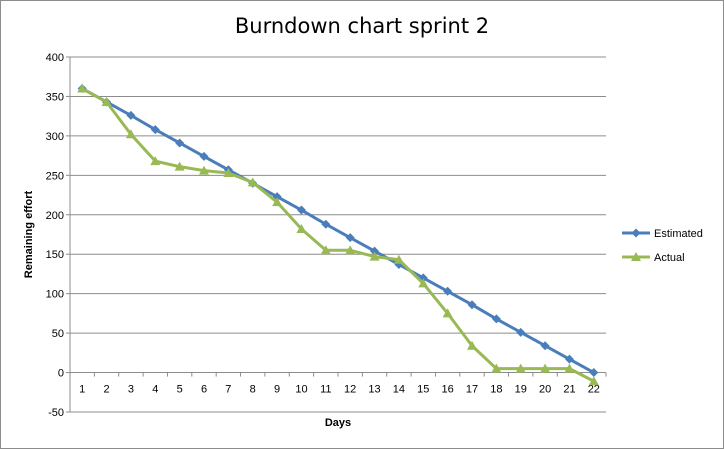 Image resolution: width=724 pixels, height=449 pixels. Describe the element at coordinates (228, 390) in the screenshot. I see `x-tick-label: 7` at that location.